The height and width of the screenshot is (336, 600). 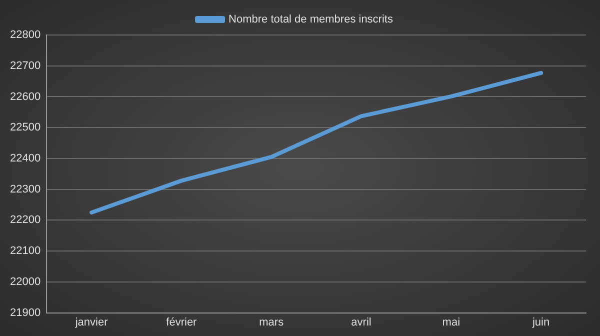 I want to click on y-tick-label: 22200, so click(x=25, y=220).